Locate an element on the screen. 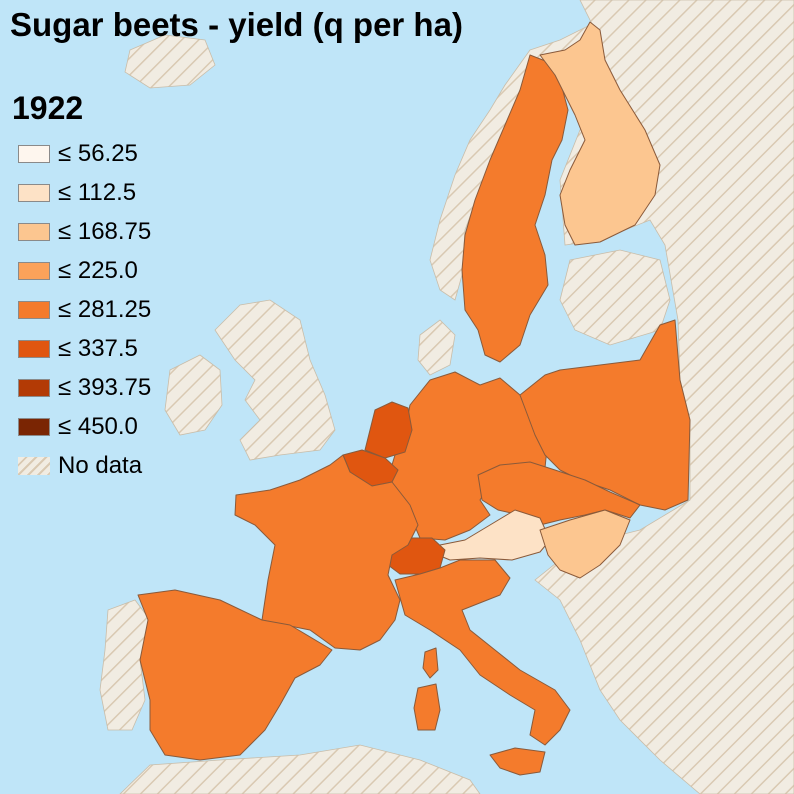 Image resolution: width=794 pixels, height=794 pixels. legend-item: ≤ 450.0 is located at coordinates (78, 427).